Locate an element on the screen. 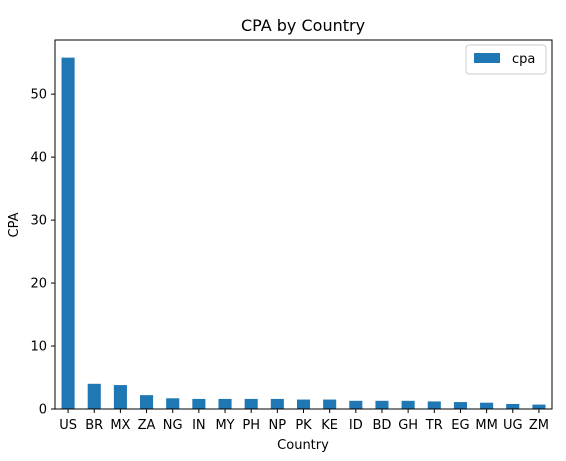 Image resolution: width=566 pixels, height=461 pixels. bar-eg is located at coordinates (460, 405).